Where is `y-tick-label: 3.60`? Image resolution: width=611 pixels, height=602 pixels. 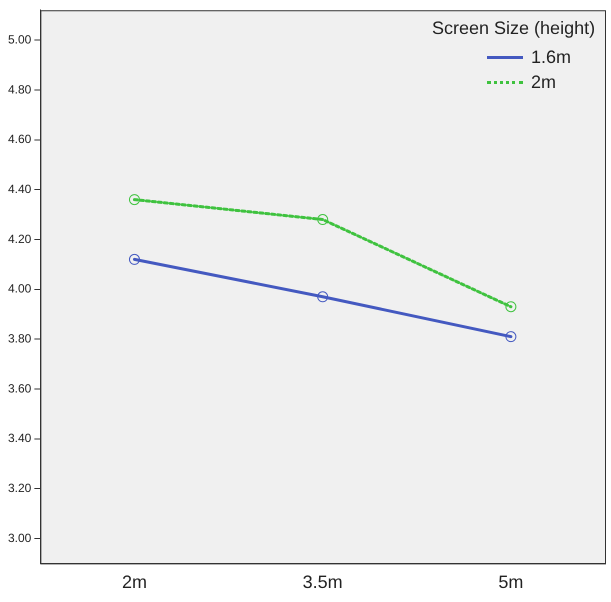
y-tick-label: 3.60 is located at coordinates (20, 388).